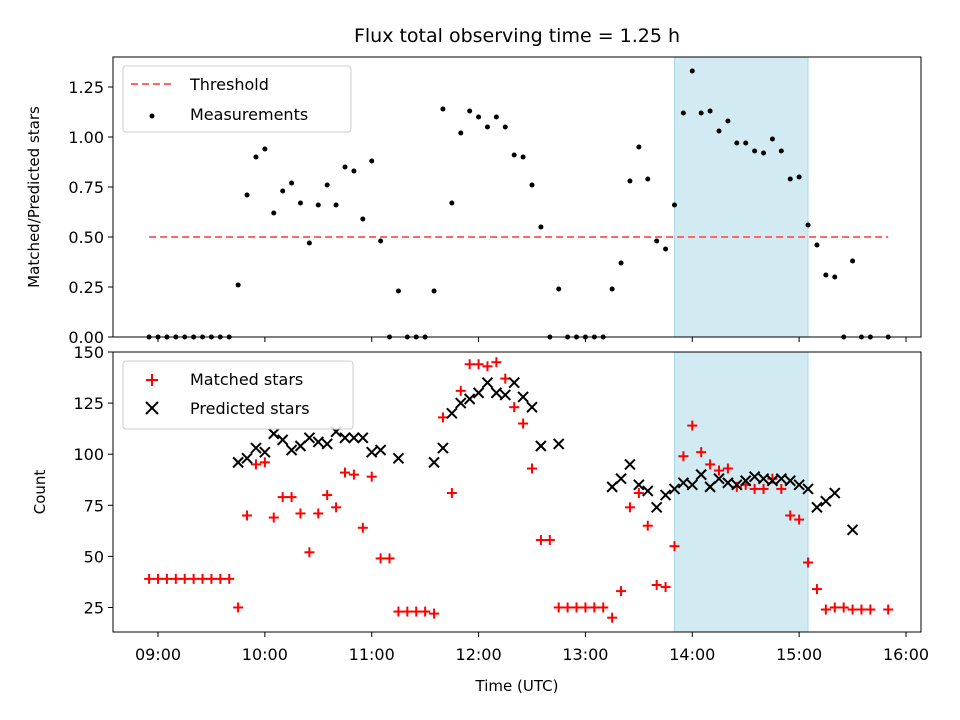 This screenshot has height=720, width=960. What do you see at coordinates (249, 114) in the screenshot?
I see `legend-measurements-label: Measurements` at bounding box center [249, 114].